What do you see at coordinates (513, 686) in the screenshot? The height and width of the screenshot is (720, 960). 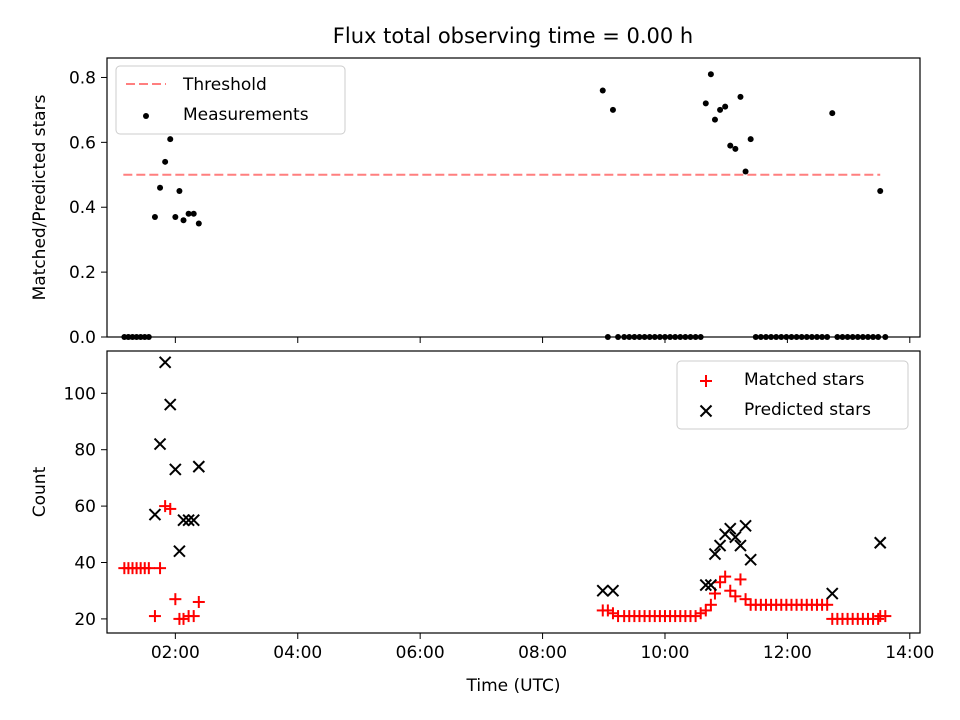 I see `x-axis-label: Time (UTC)` at bounding box center [513, 686].